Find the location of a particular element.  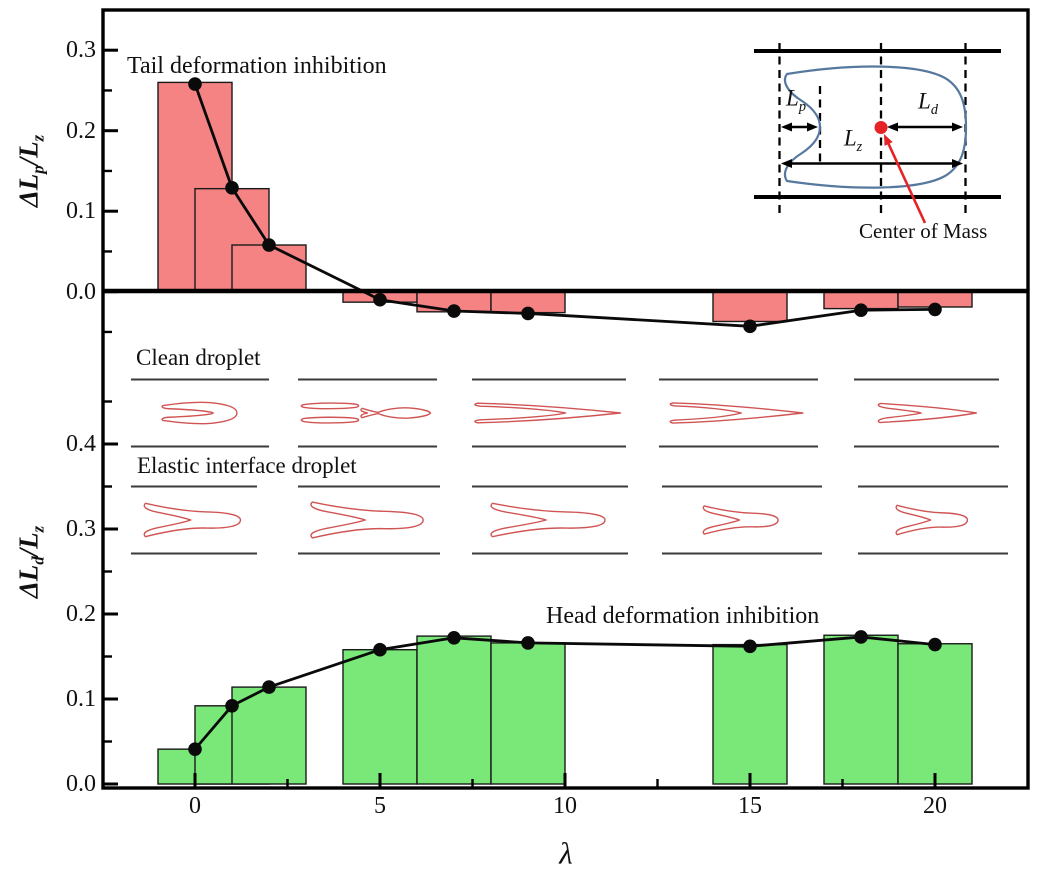

center-of-mass-dot is located at coordinates (881, 127).